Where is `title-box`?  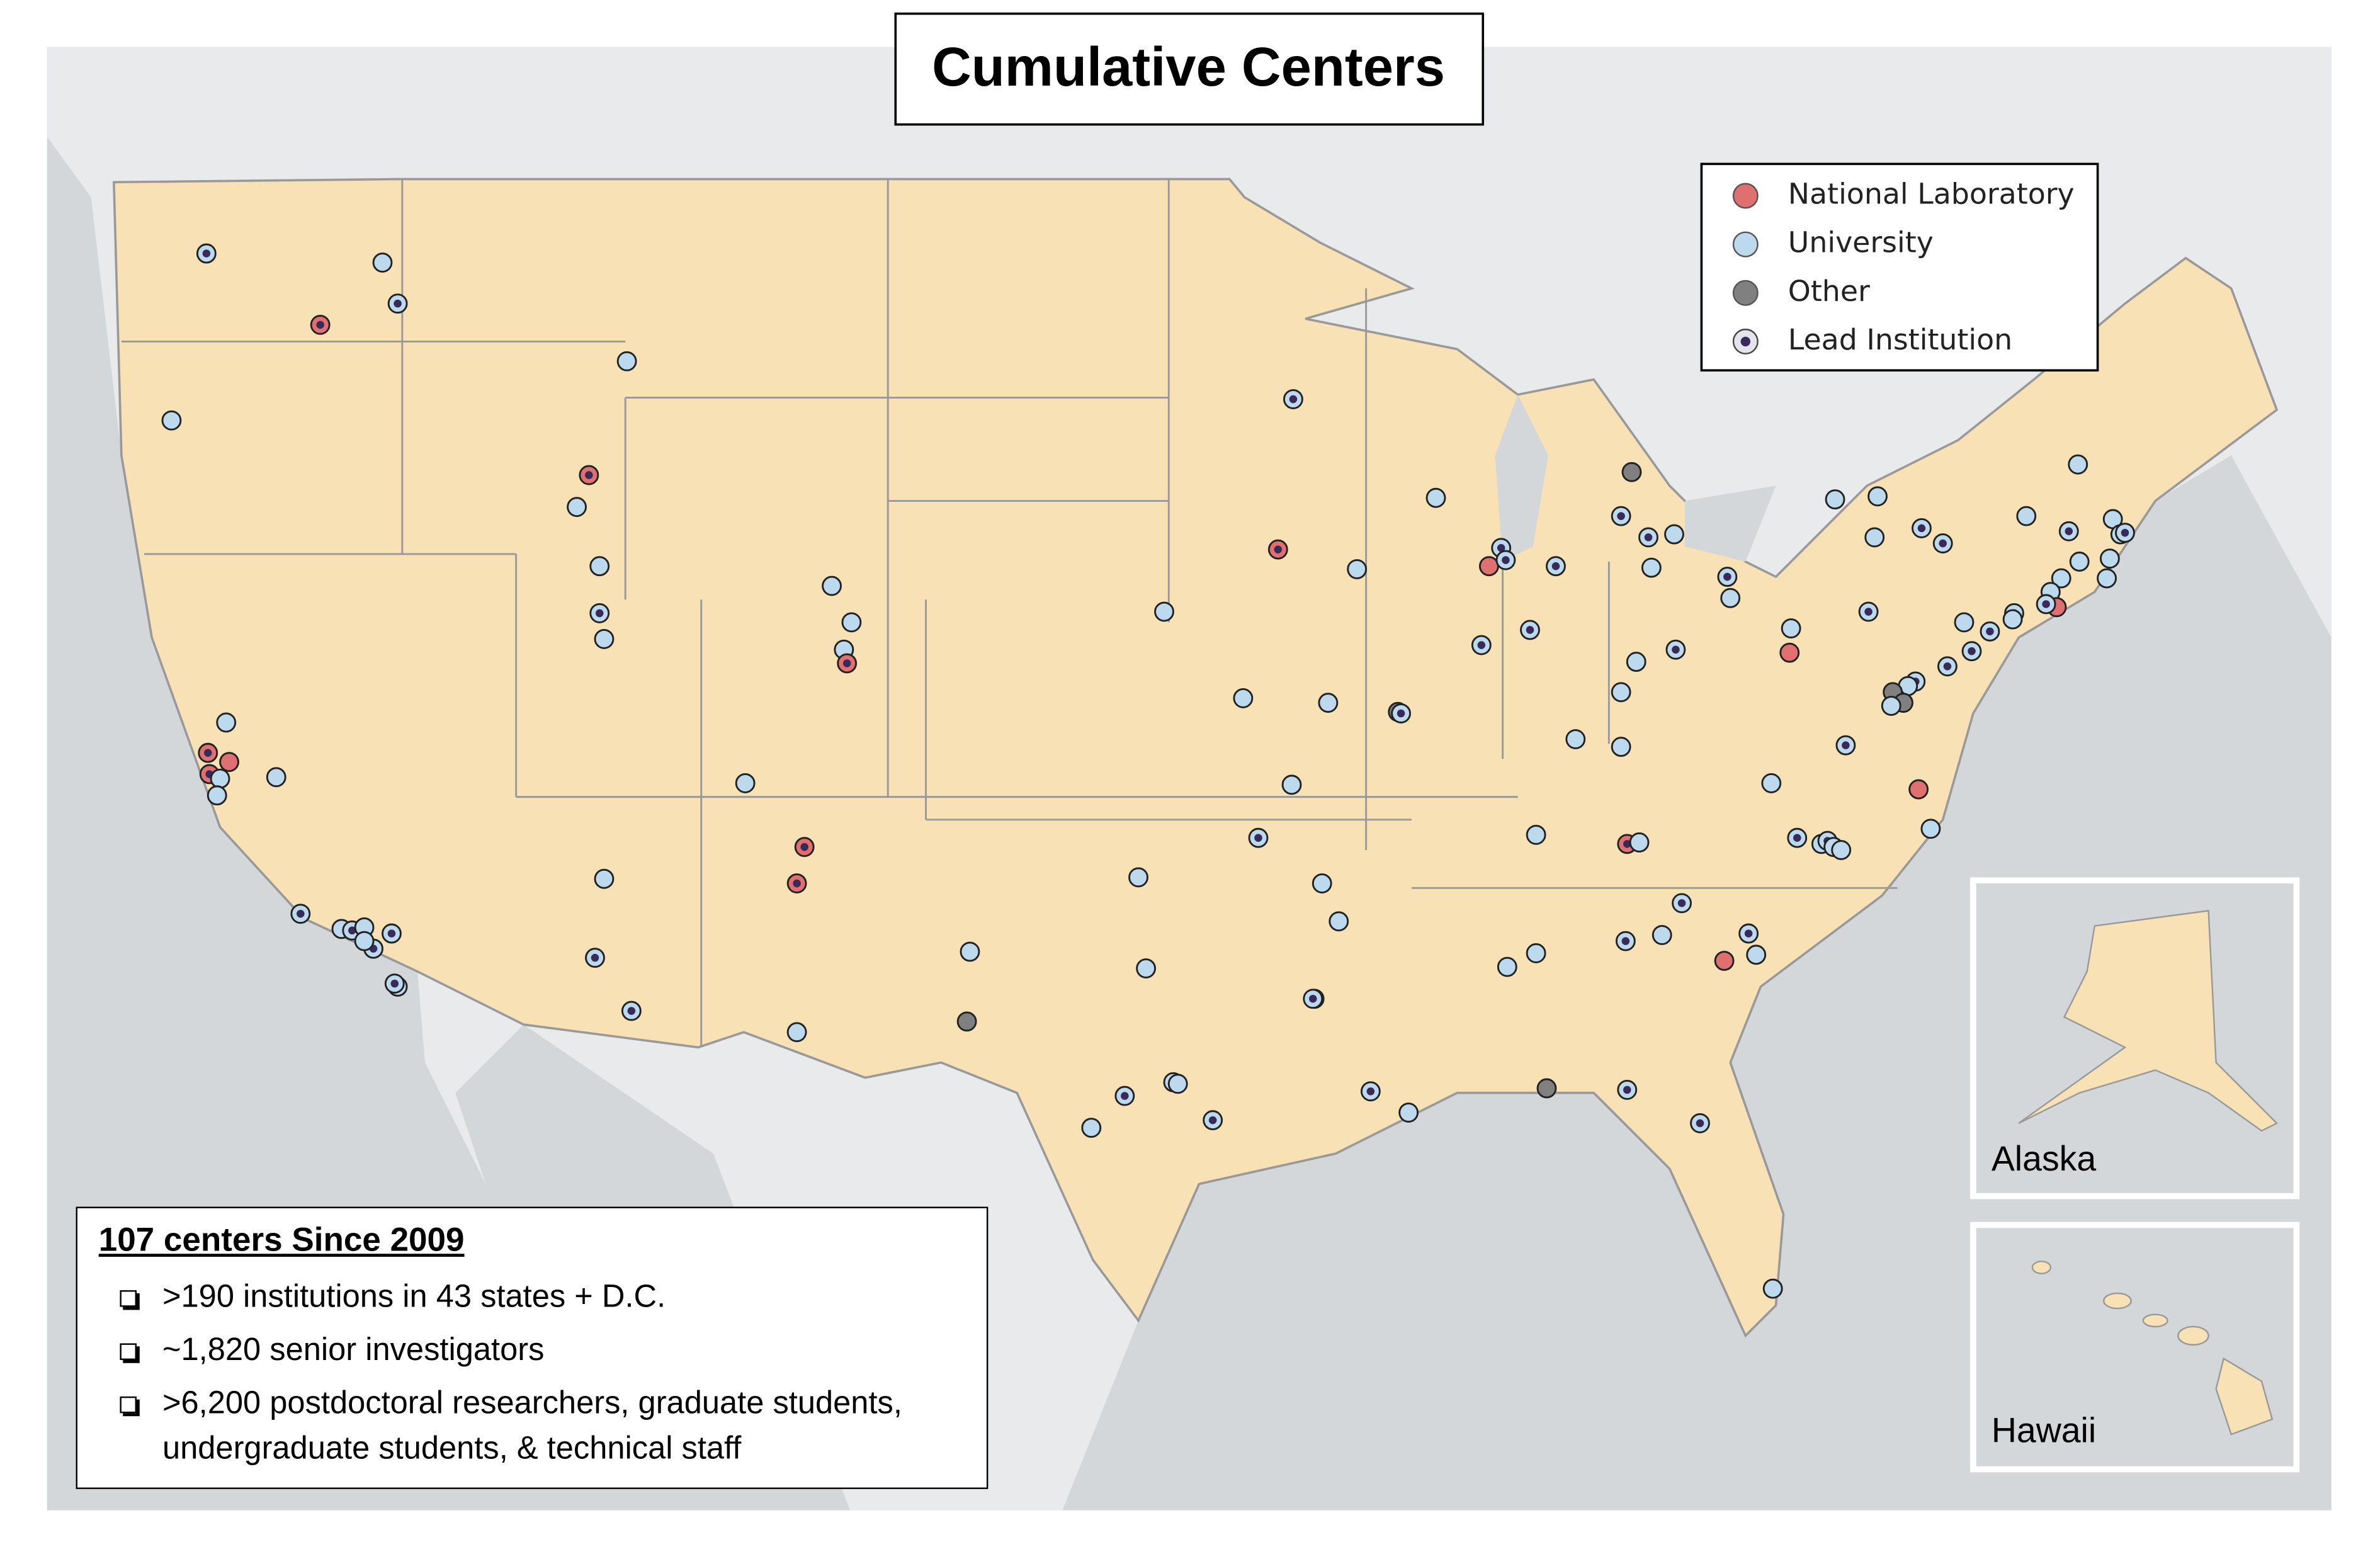 title-box is located at coordinates (1189, 69).